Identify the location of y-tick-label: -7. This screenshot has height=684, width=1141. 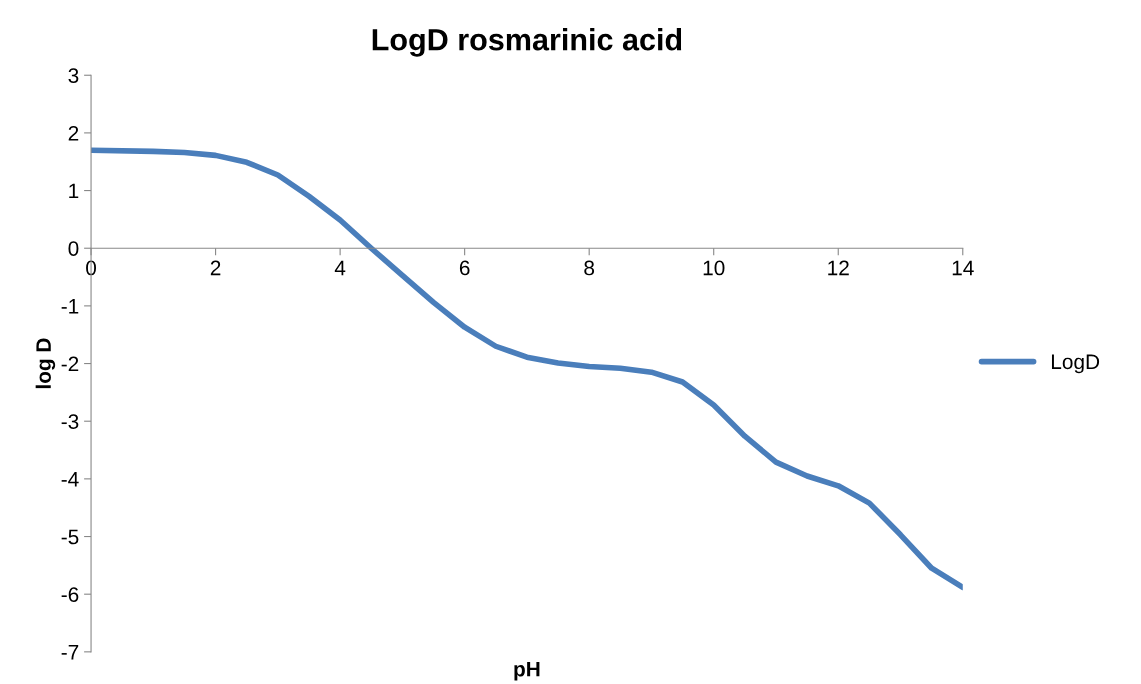
(70, 652).